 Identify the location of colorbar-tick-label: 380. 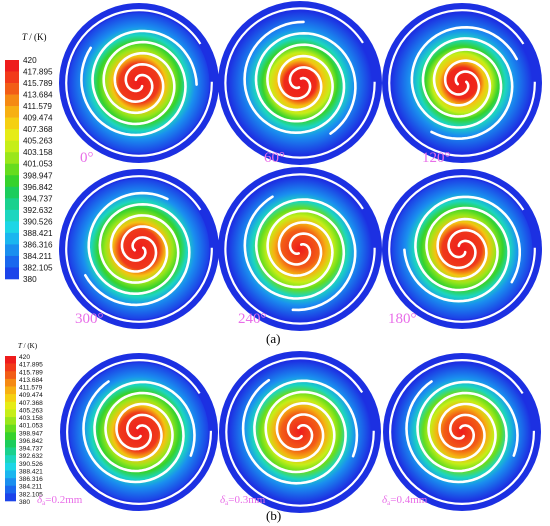
(30, 279).